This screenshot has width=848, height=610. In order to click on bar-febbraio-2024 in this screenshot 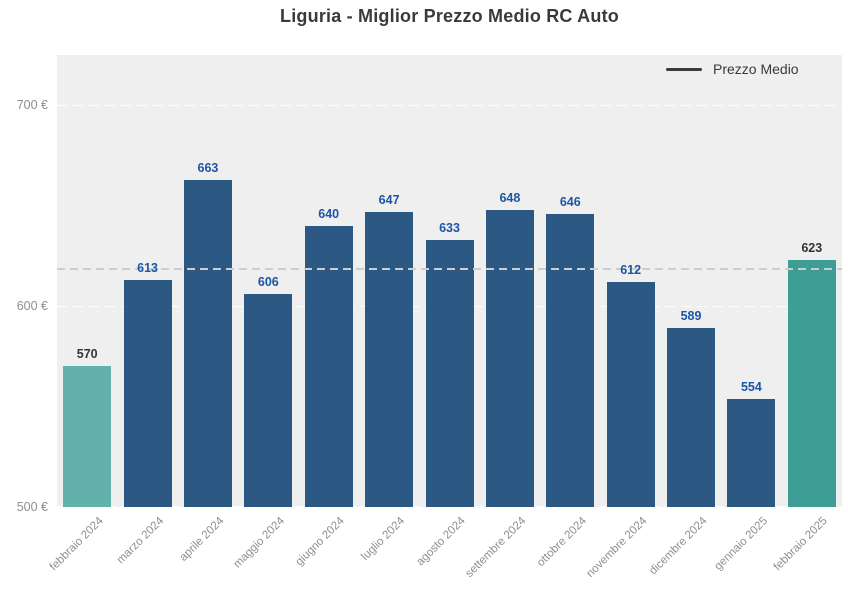, I will do `click(87, 436)`.